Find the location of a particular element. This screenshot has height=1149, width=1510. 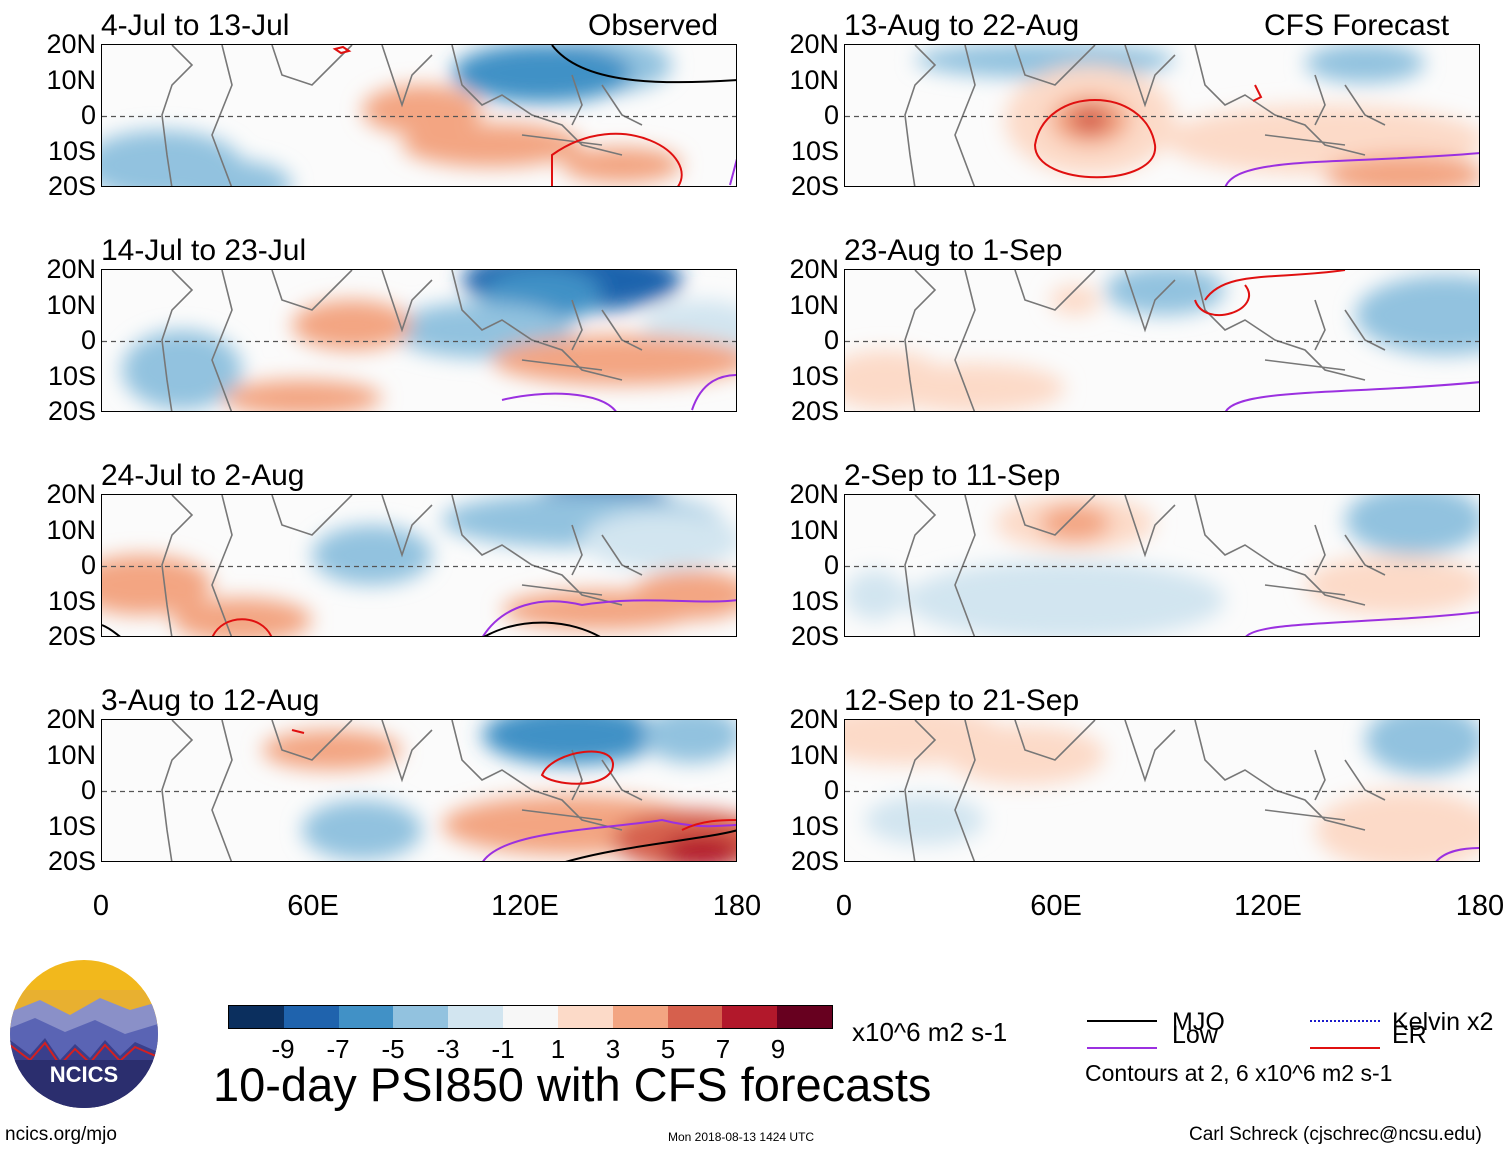

site-link: ncics.org/mjo is located at coordinates (61, 1134).